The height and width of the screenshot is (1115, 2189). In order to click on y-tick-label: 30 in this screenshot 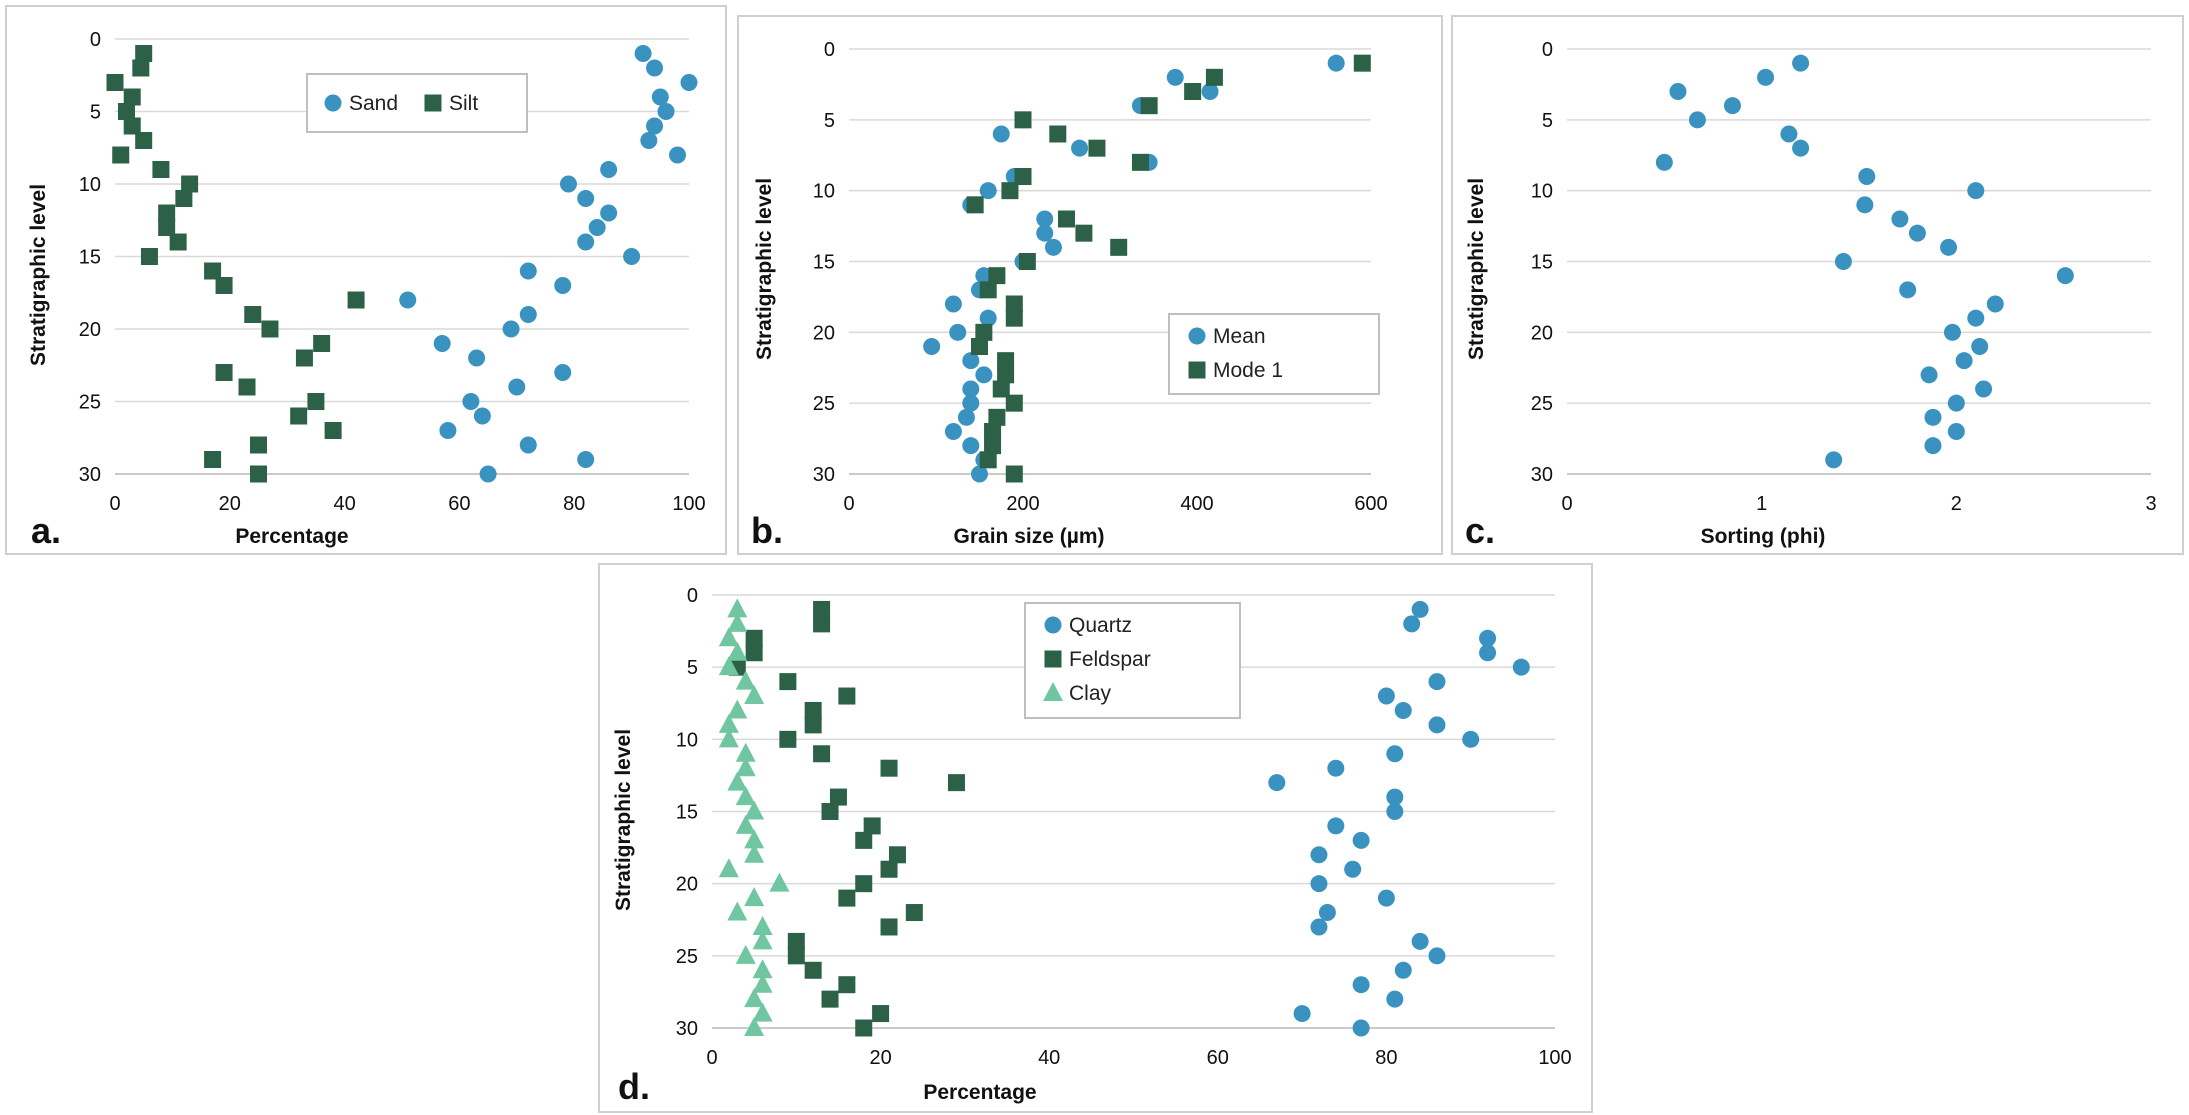, I will do `click(824, 475)`.